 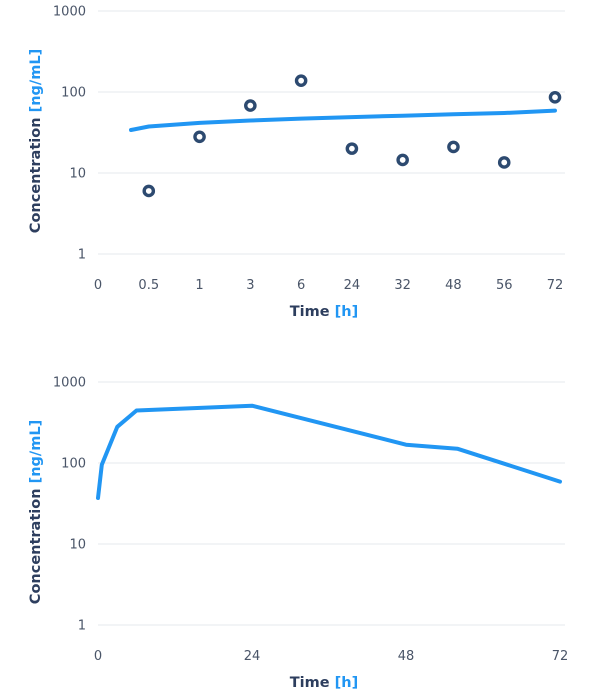 What do you see at coordinates (36, 452) in the screenshot?
I see `chart-2-ylabel-unit: [ng/mL]` at bounding box center [36, 452].